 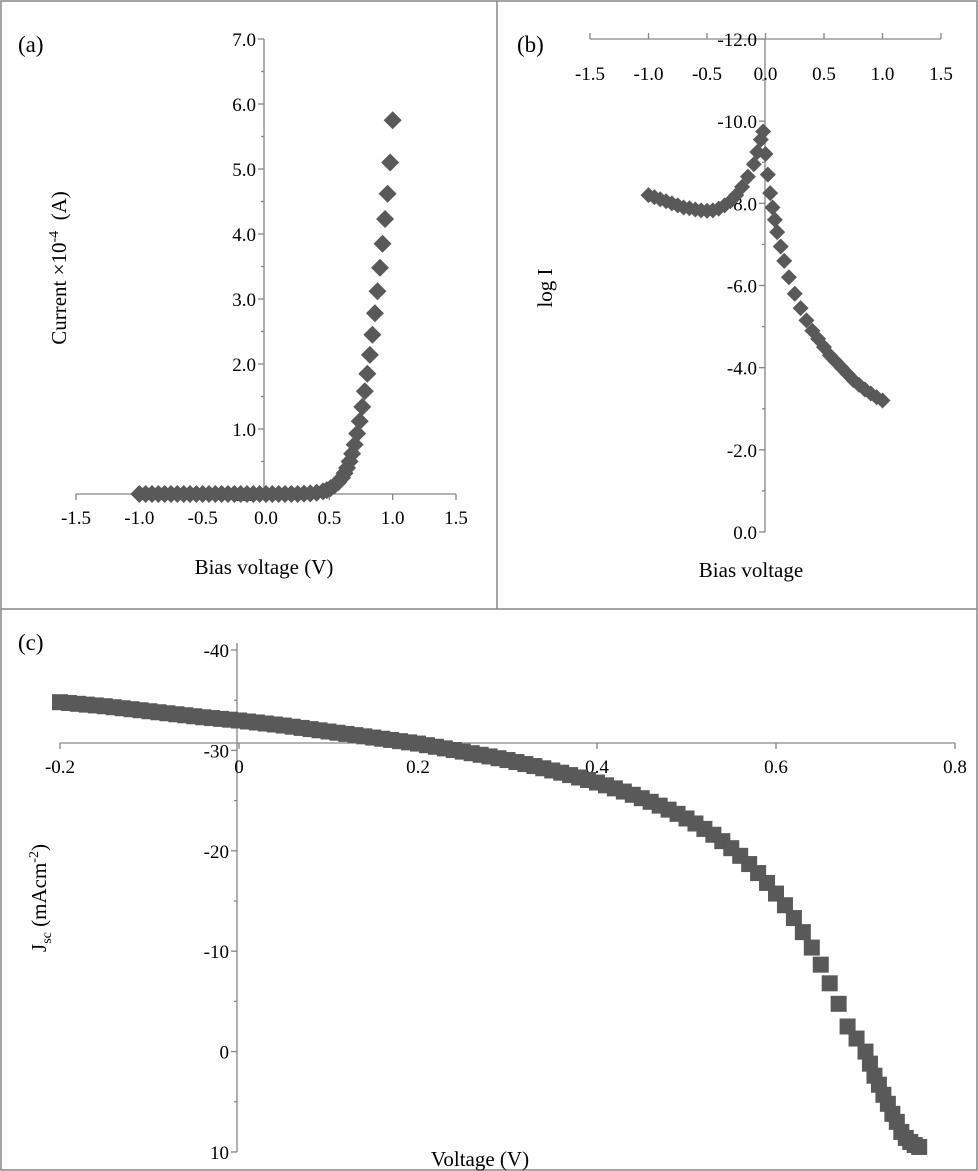 What do you see at coordinates (225, 1053) in the screenshot?
I see `panel-c-y-tick-label: 0` at bounding box center [225, 1053].